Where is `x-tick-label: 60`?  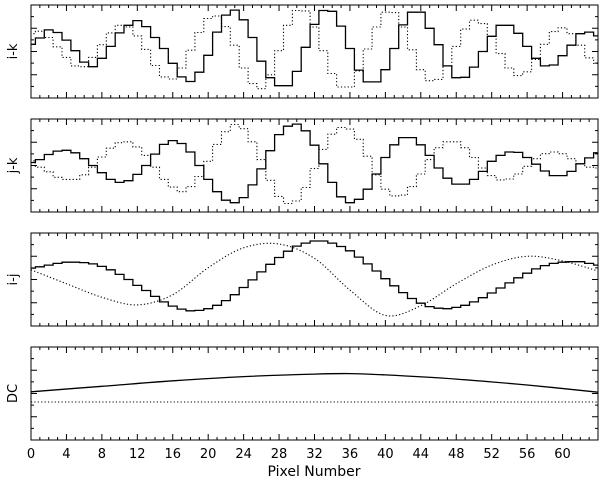 x-tick-label: 60 is located at coordinates (562, 454).